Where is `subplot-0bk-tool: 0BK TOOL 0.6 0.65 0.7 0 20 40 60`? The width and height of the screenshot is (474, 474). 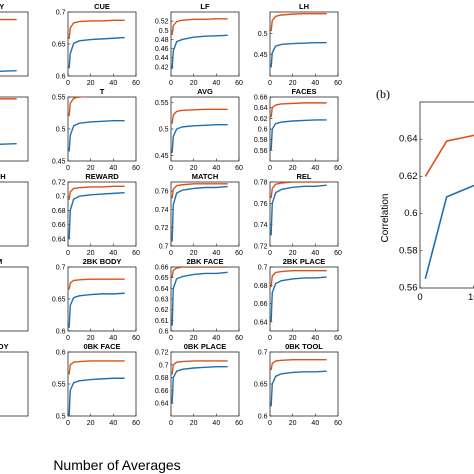 subplot-0bk-tool: 0BK TOOL 0.6 0.65 0.7 0 20 40 60 is located at coordinates (298, 384).